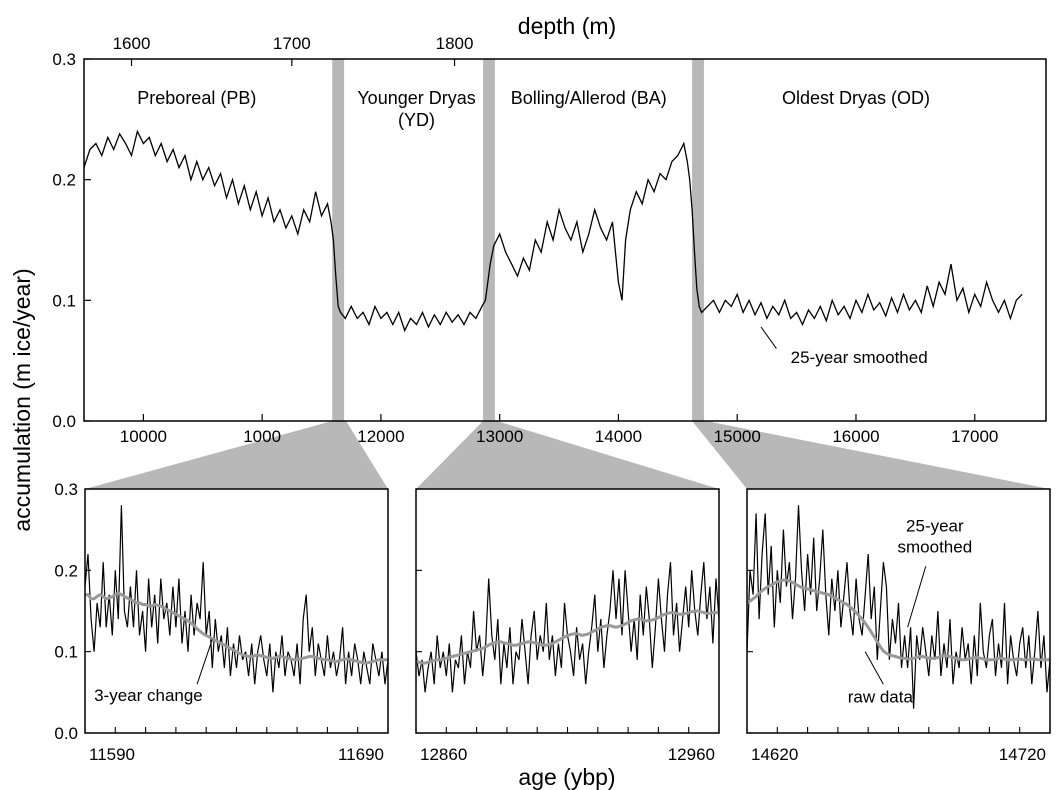 This screenshot has width=1058, height=790. What do you see at coordinates (589, 98) in the screenshot?
I see `period-label-3: Bolling/Allerod (BA)` at bounding box center [589, 98].